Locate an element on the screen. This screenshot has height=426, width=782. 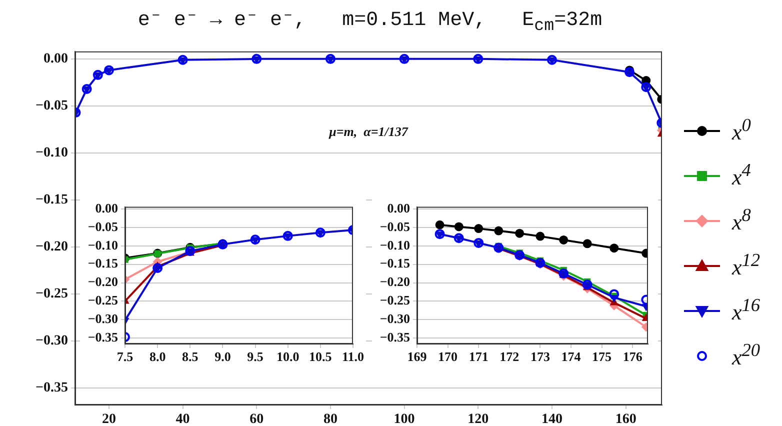
x-tick-label: 176 is located at coordinates (632, 356).